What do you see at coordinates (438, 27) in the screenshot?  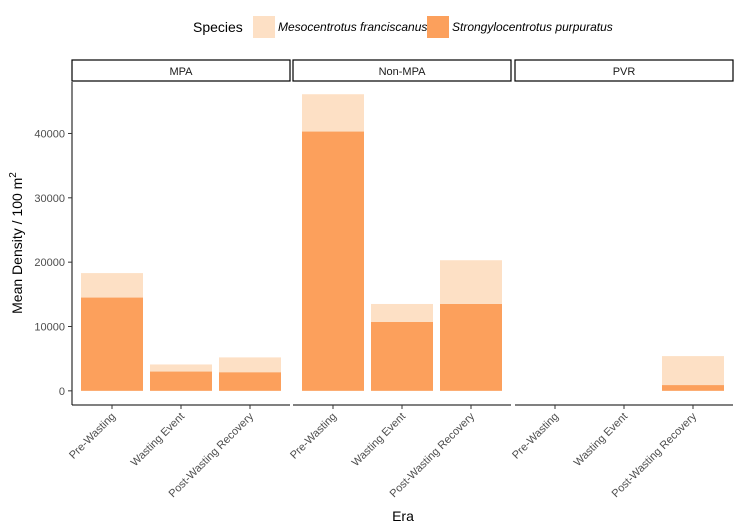 I see `legend-swatch-strongylocentrotus` at bounding box center [438, 27].